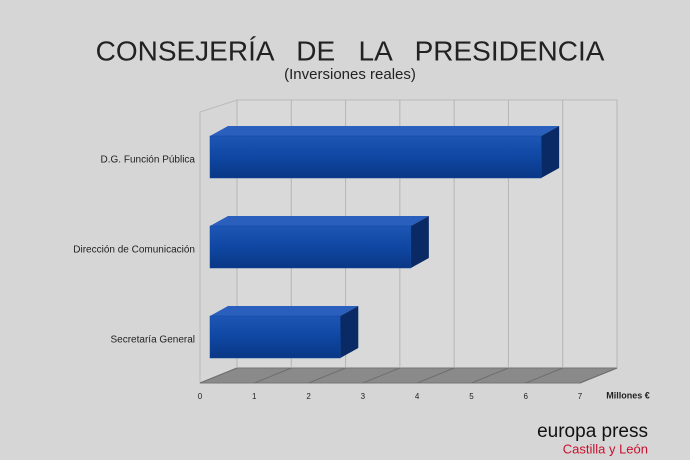 This screenshot has width=690, height=460. What do you see at coordinates (592, 431) in the screenshot?
I see `logo-name: europa press` at bounding box center [592, 431].